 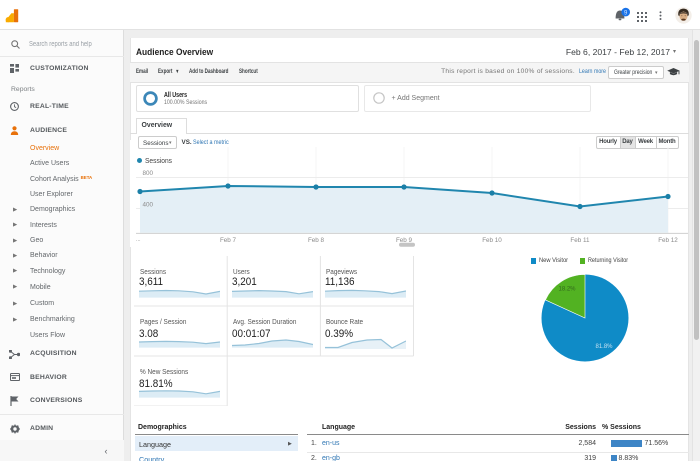 I want to click on svg-text: Feb 10, so click(x=492, y=240).